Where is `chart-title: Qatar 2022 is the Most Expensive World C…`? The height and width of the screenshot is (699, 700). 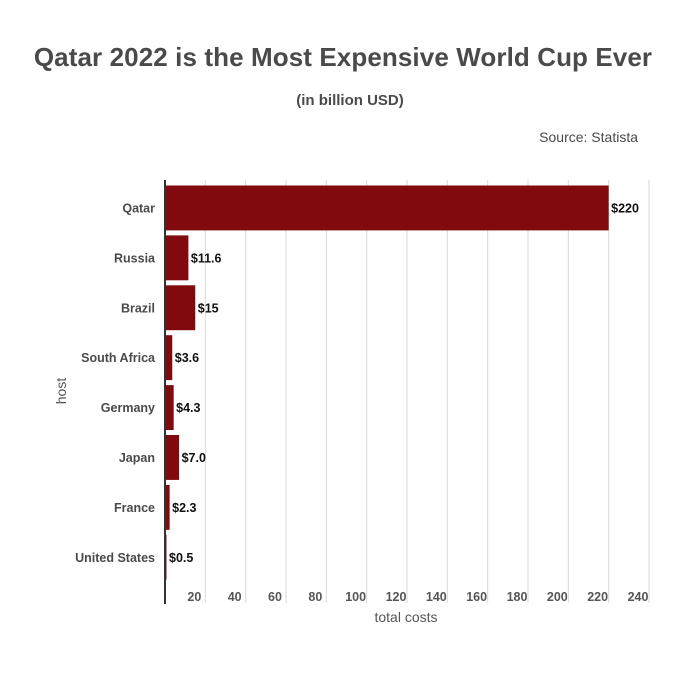 chart-title: Qatar 2022 is the Most Expensive World C… is located at coordinates (343, 57).